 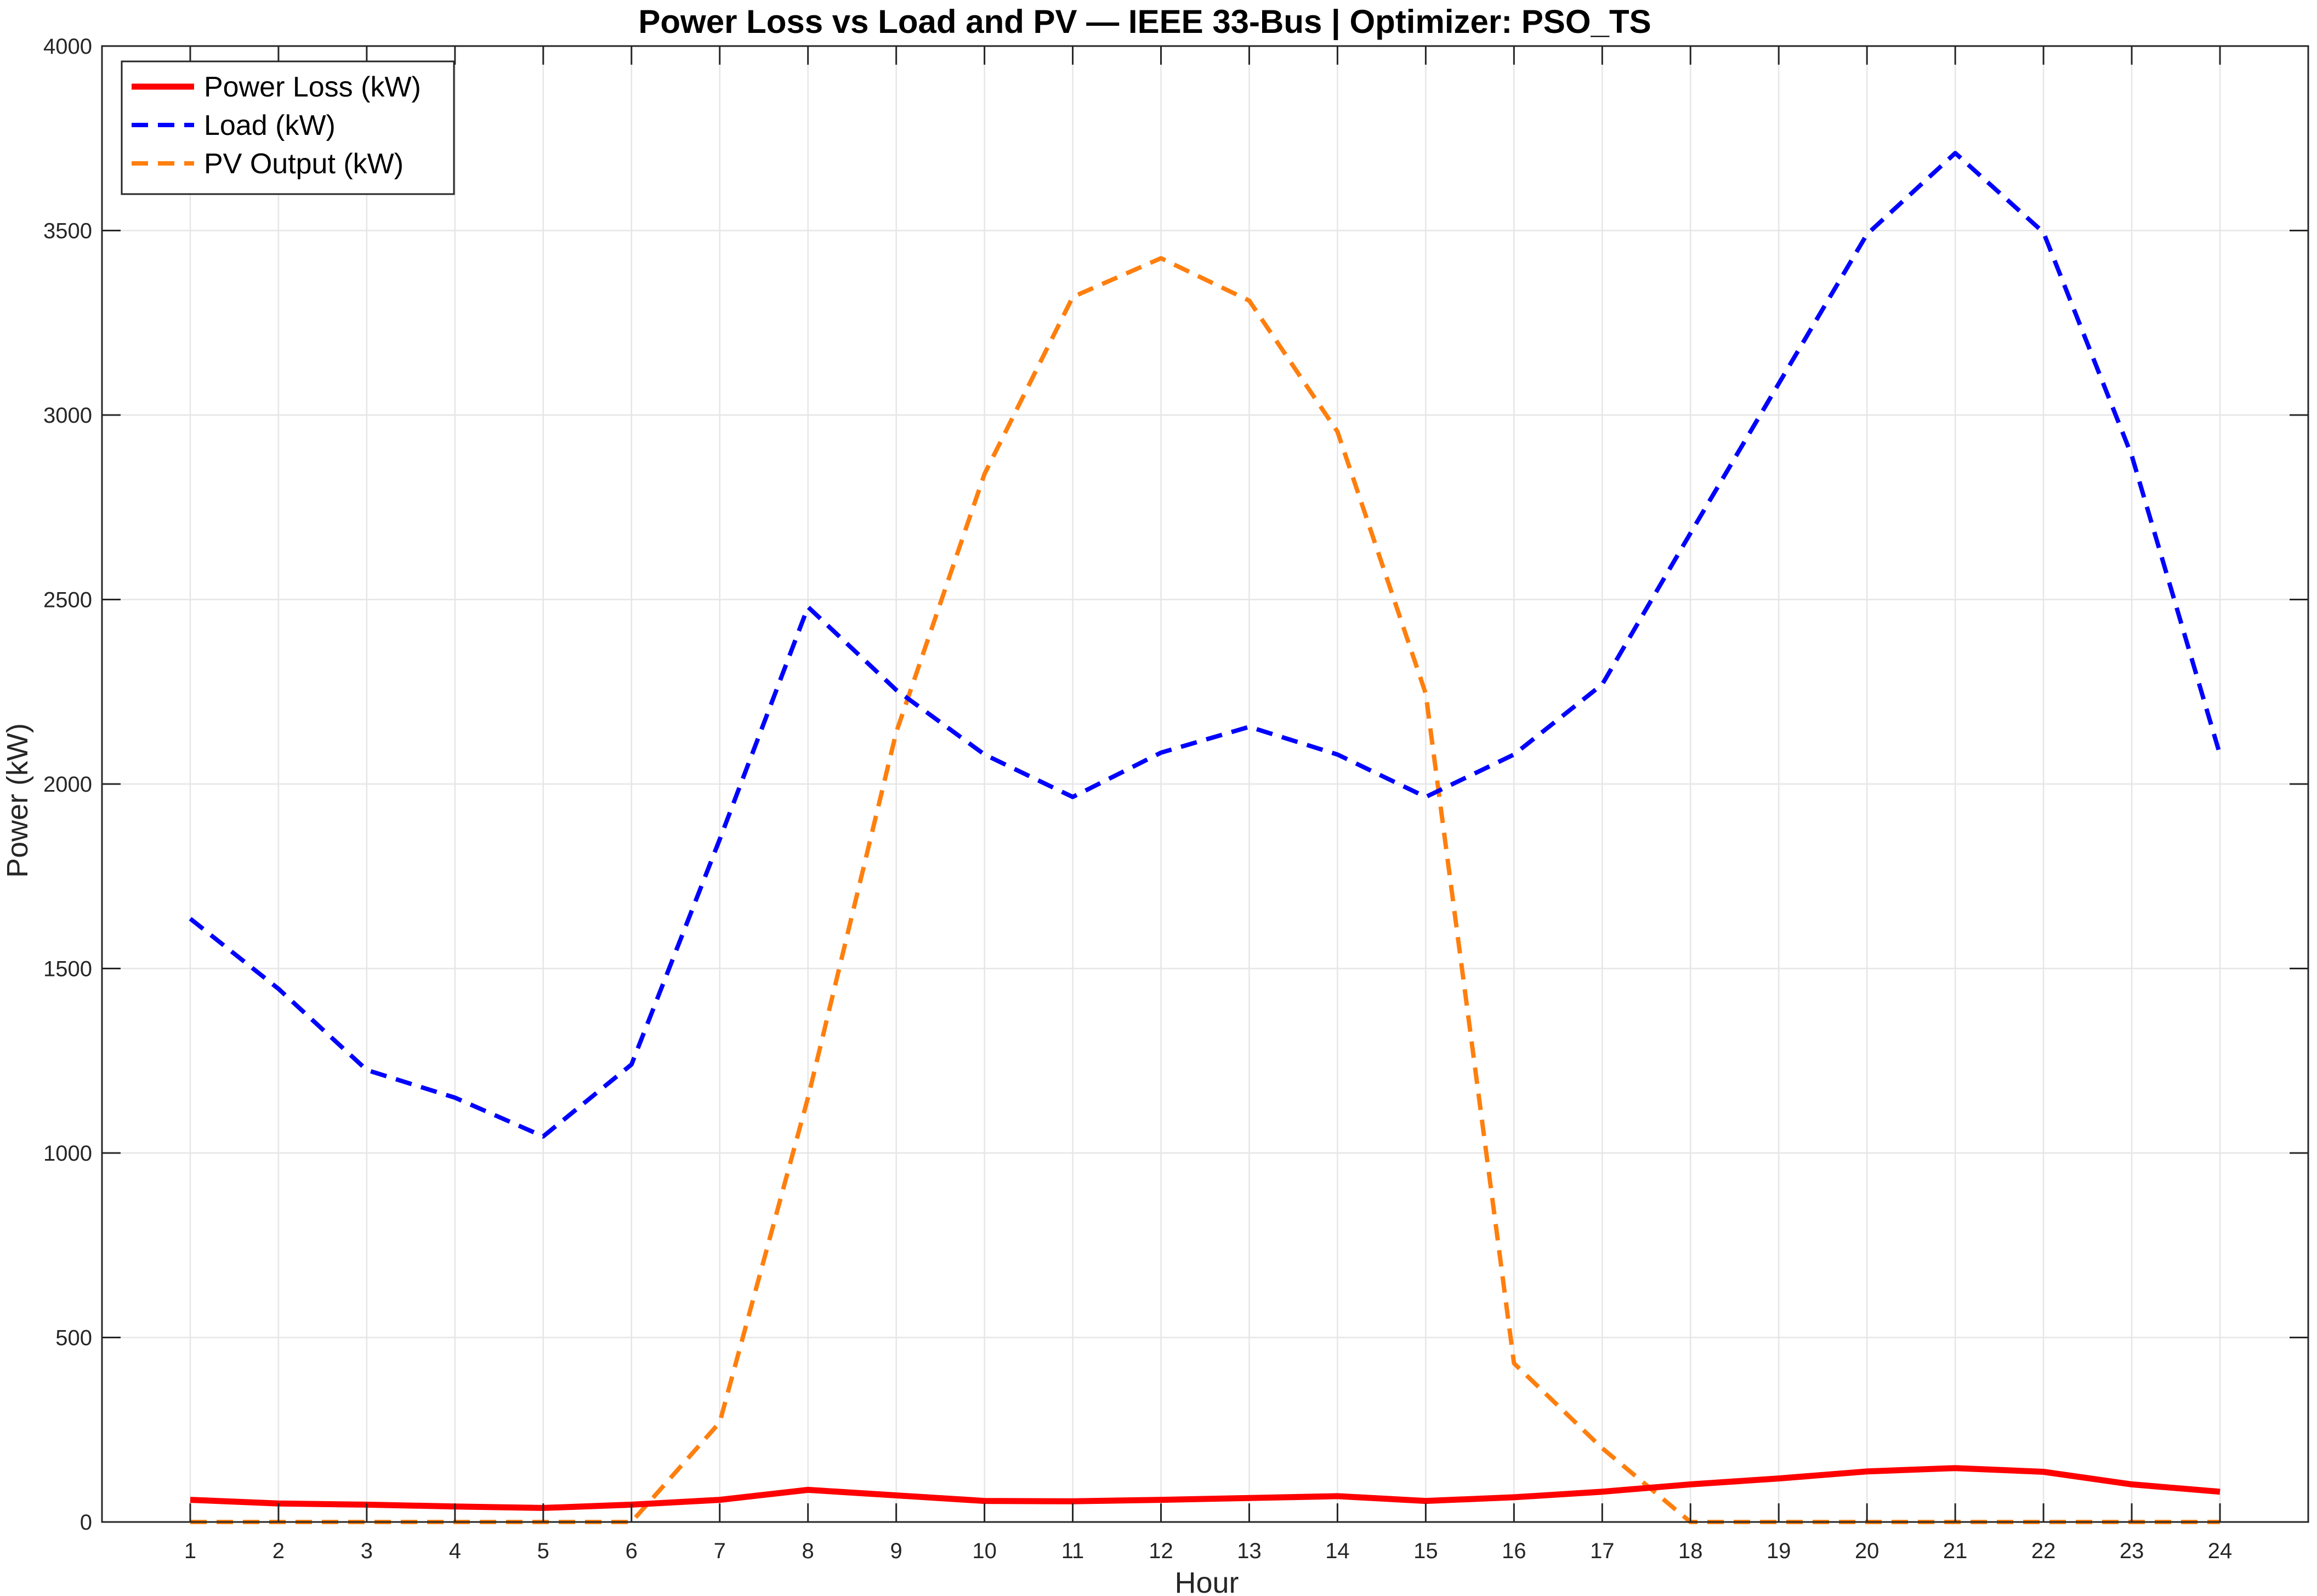 What do you see at coordinates (543, 1551) in the screenshot?
I see `x-tick-label: 5` at bounding box center [543, 1551].